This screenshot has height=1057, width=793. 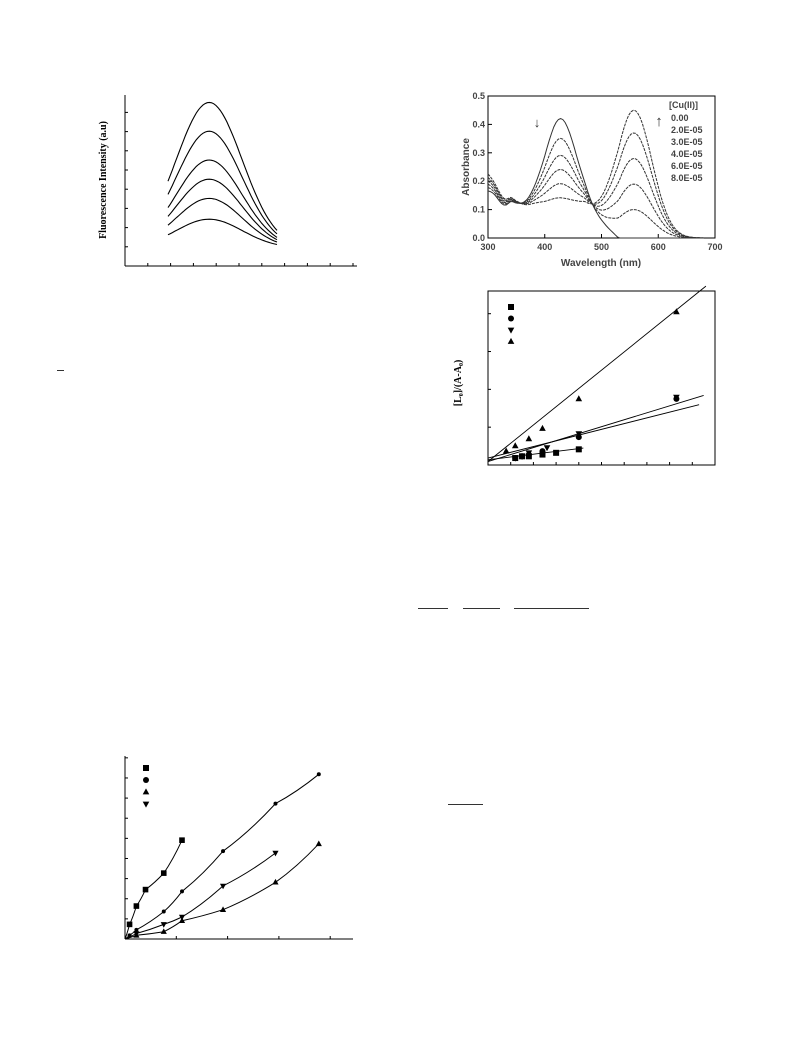 I want to click on kinetics-axes, so click(x=238, y=848).